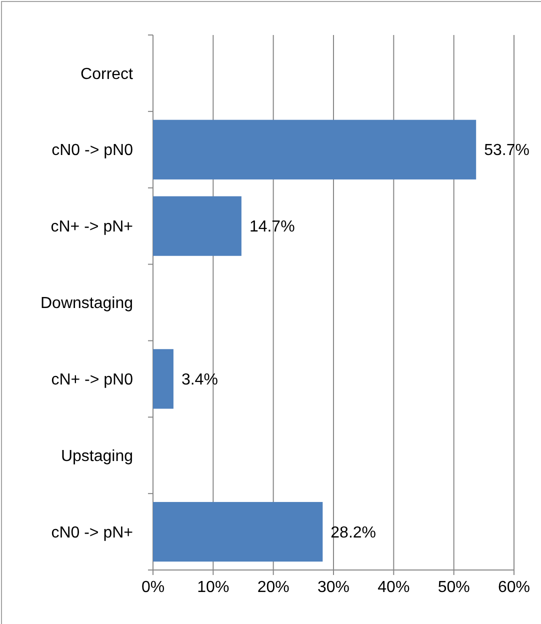 The width and height of the screenshot is (541, 624). Describe the element at coordinates (353, 533) in the screenshot. I see `data-label: 28.2%` at that location.